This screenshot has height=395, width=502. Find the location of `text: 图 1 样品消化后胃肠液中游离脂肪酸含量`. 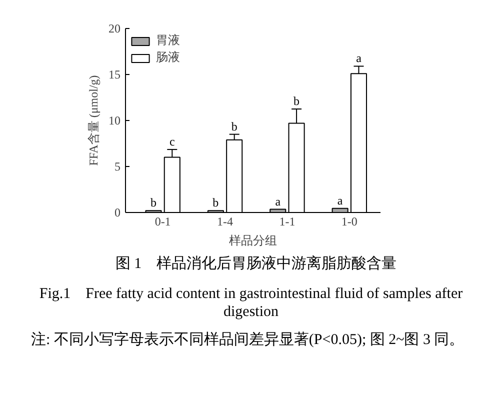

text: 图 1 样品消化后胃肠液中游离脂肪酸含量 is located at coordinates (256, 264).